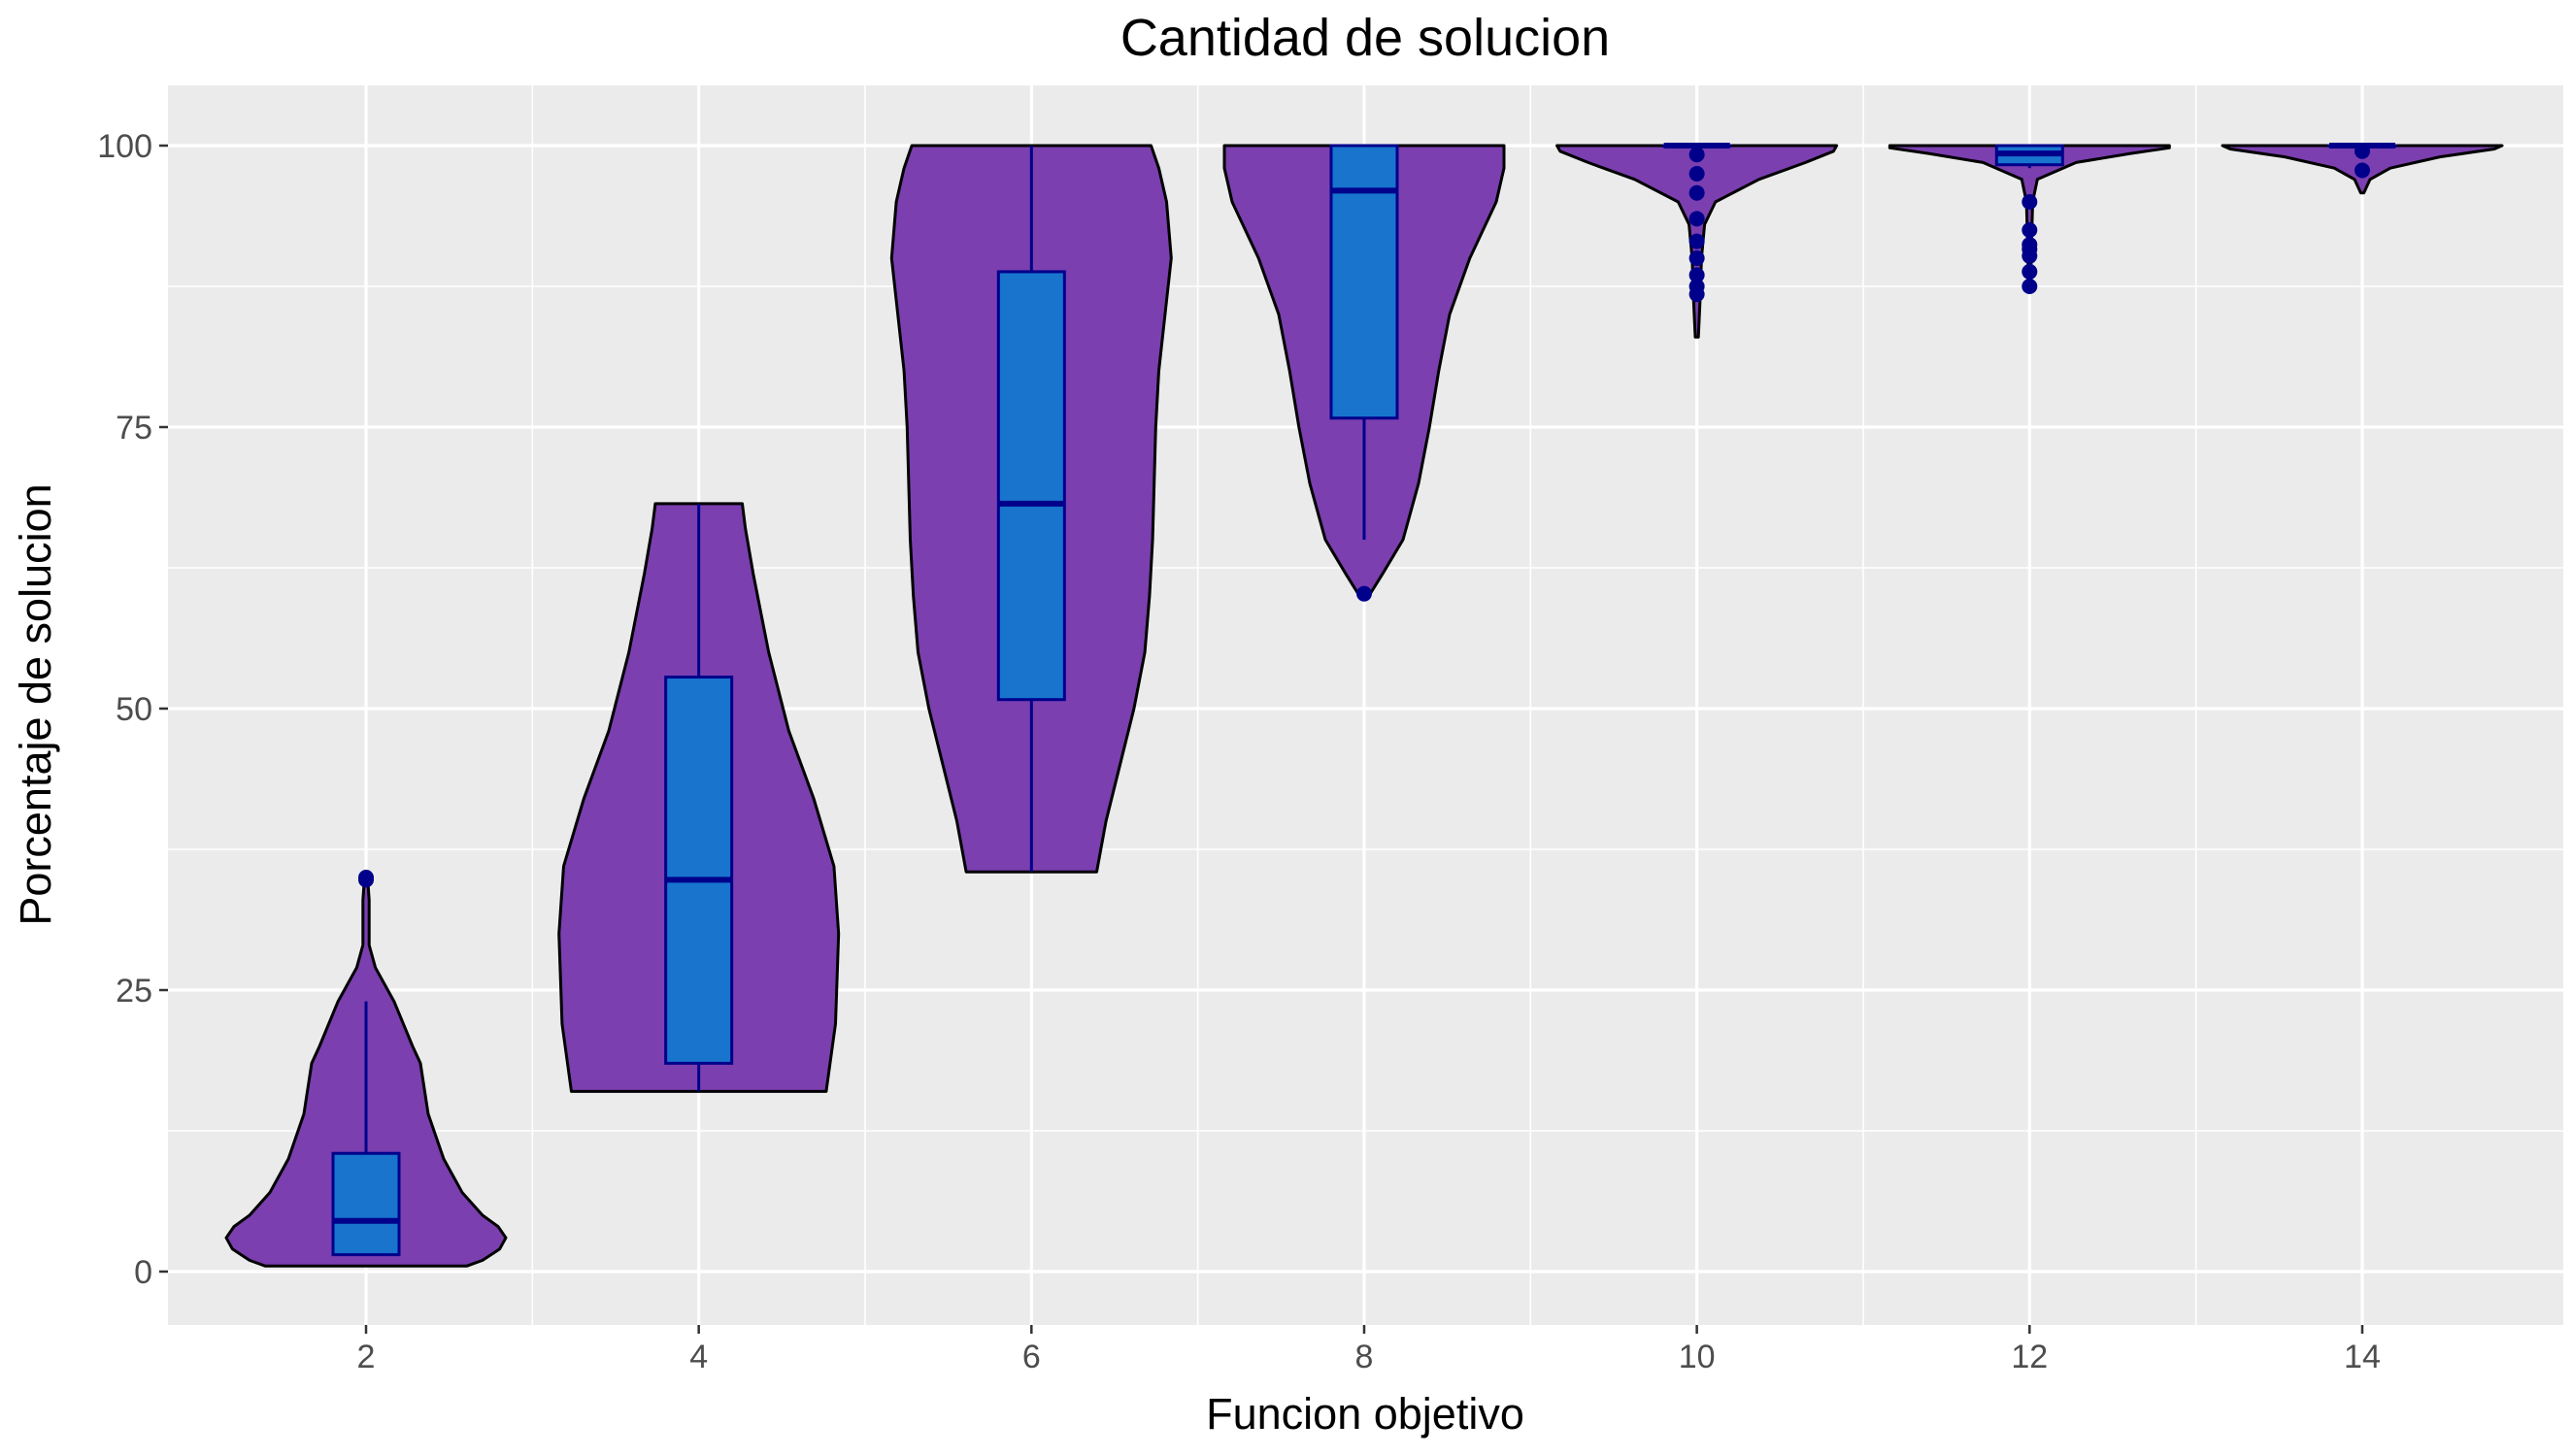 This screenshot has height=1456, width=2573. I want to click on x-tick-label: 10, so click(1697, 1357).